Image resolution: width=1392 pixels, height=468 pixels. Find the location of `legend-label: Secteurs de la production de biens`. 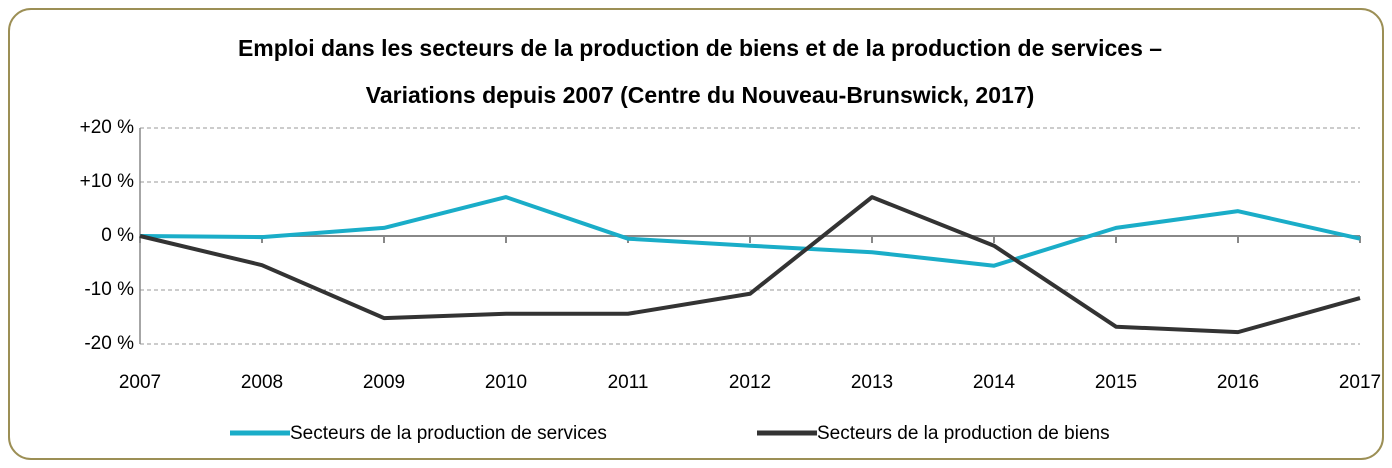

legend-label: Secteurs de la production de biens is located at coordinates (963, 433).